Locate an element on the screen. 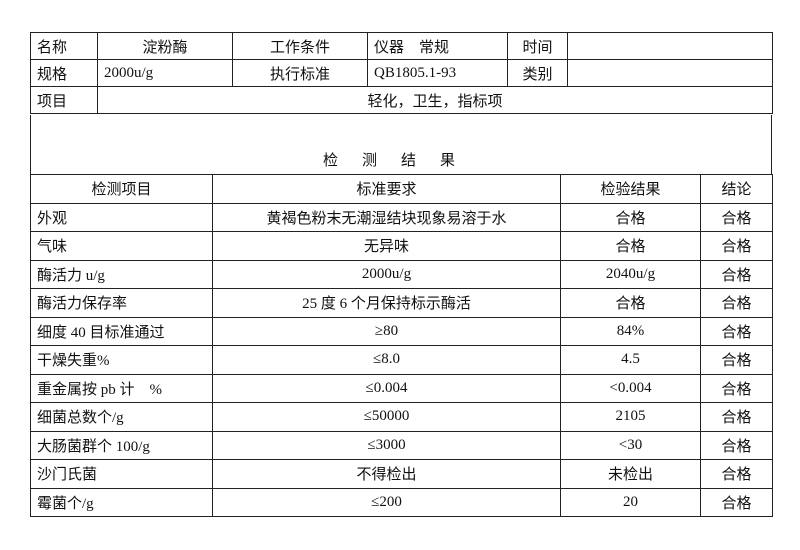 This screenshot has height=550, width=800. item-cell: 细菌总数个/g is located at coordinates (121, 417).